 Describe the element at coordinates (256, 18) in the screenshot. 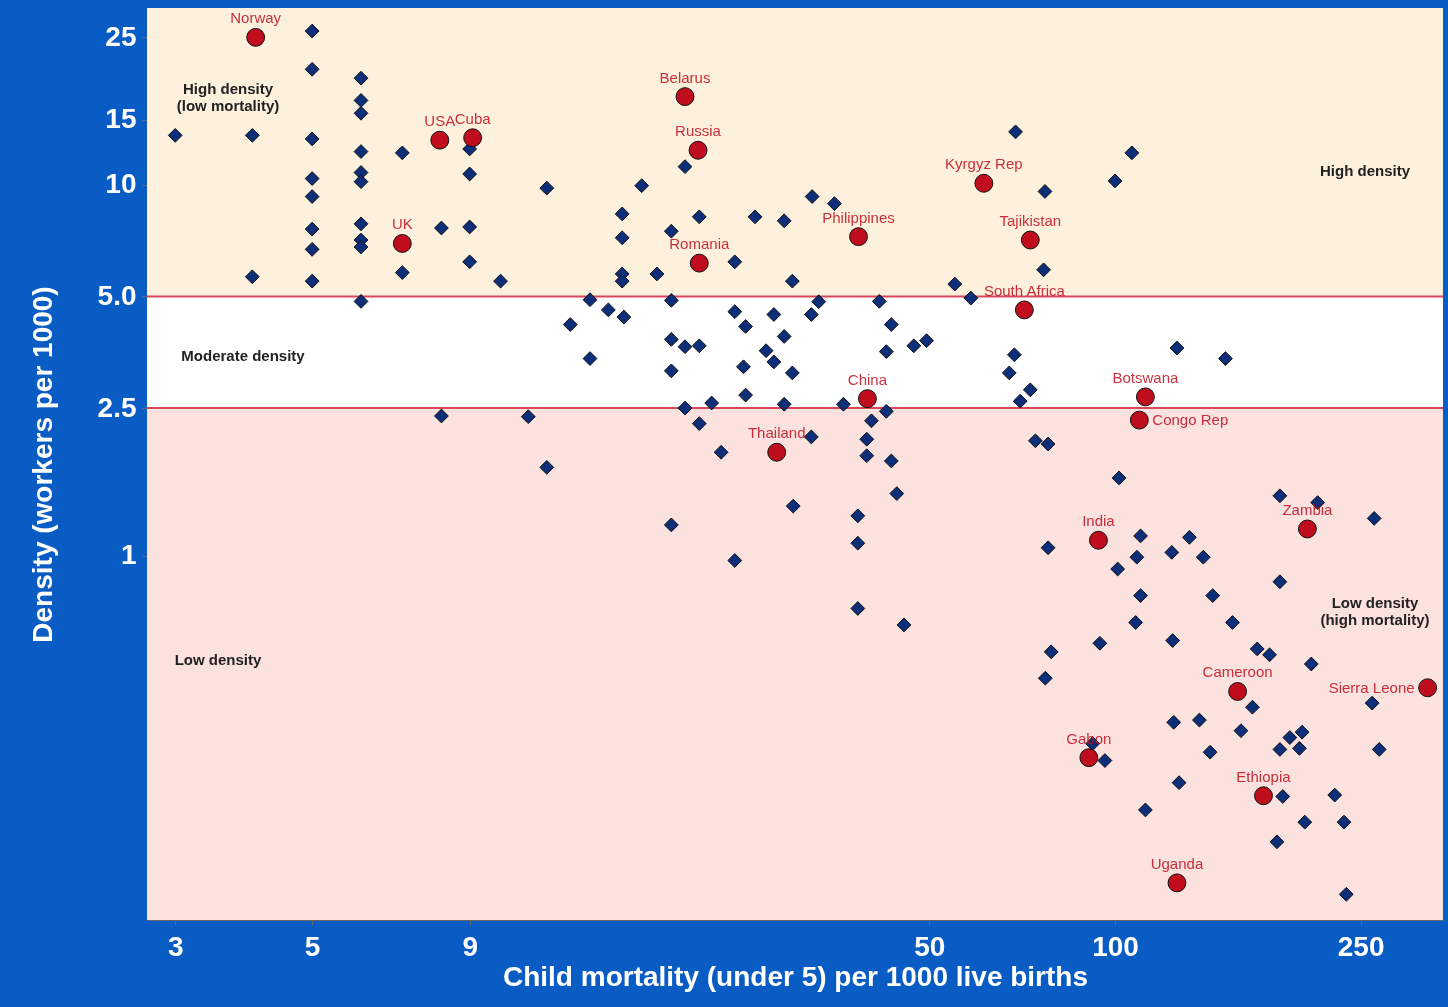

I see `annotation: Norway` at that location.